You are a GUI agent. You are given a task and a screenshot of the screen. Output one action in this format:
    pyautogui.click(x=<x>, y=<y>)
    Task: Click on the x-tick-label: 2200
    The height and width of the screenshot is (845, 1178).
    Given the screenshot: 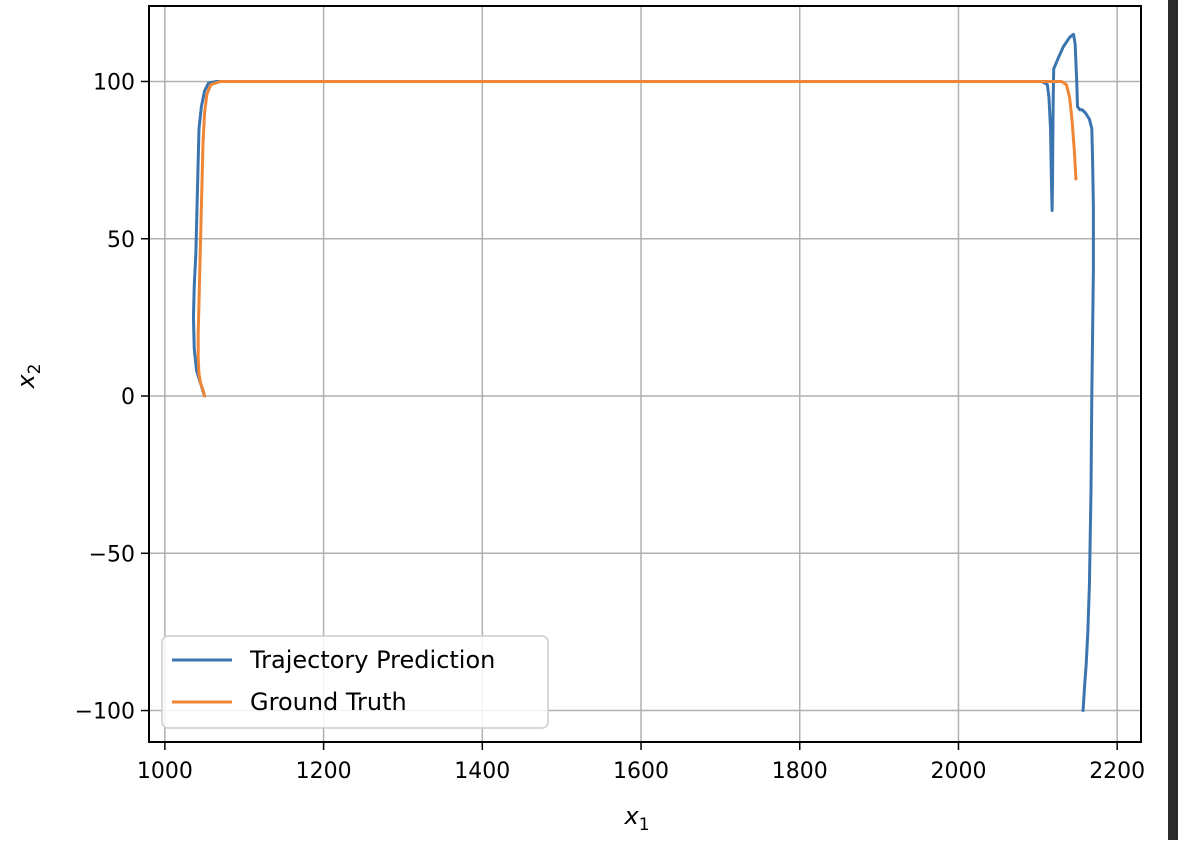 What is the action you would take?
    pyautogui.click(x=1117, y=771)
    